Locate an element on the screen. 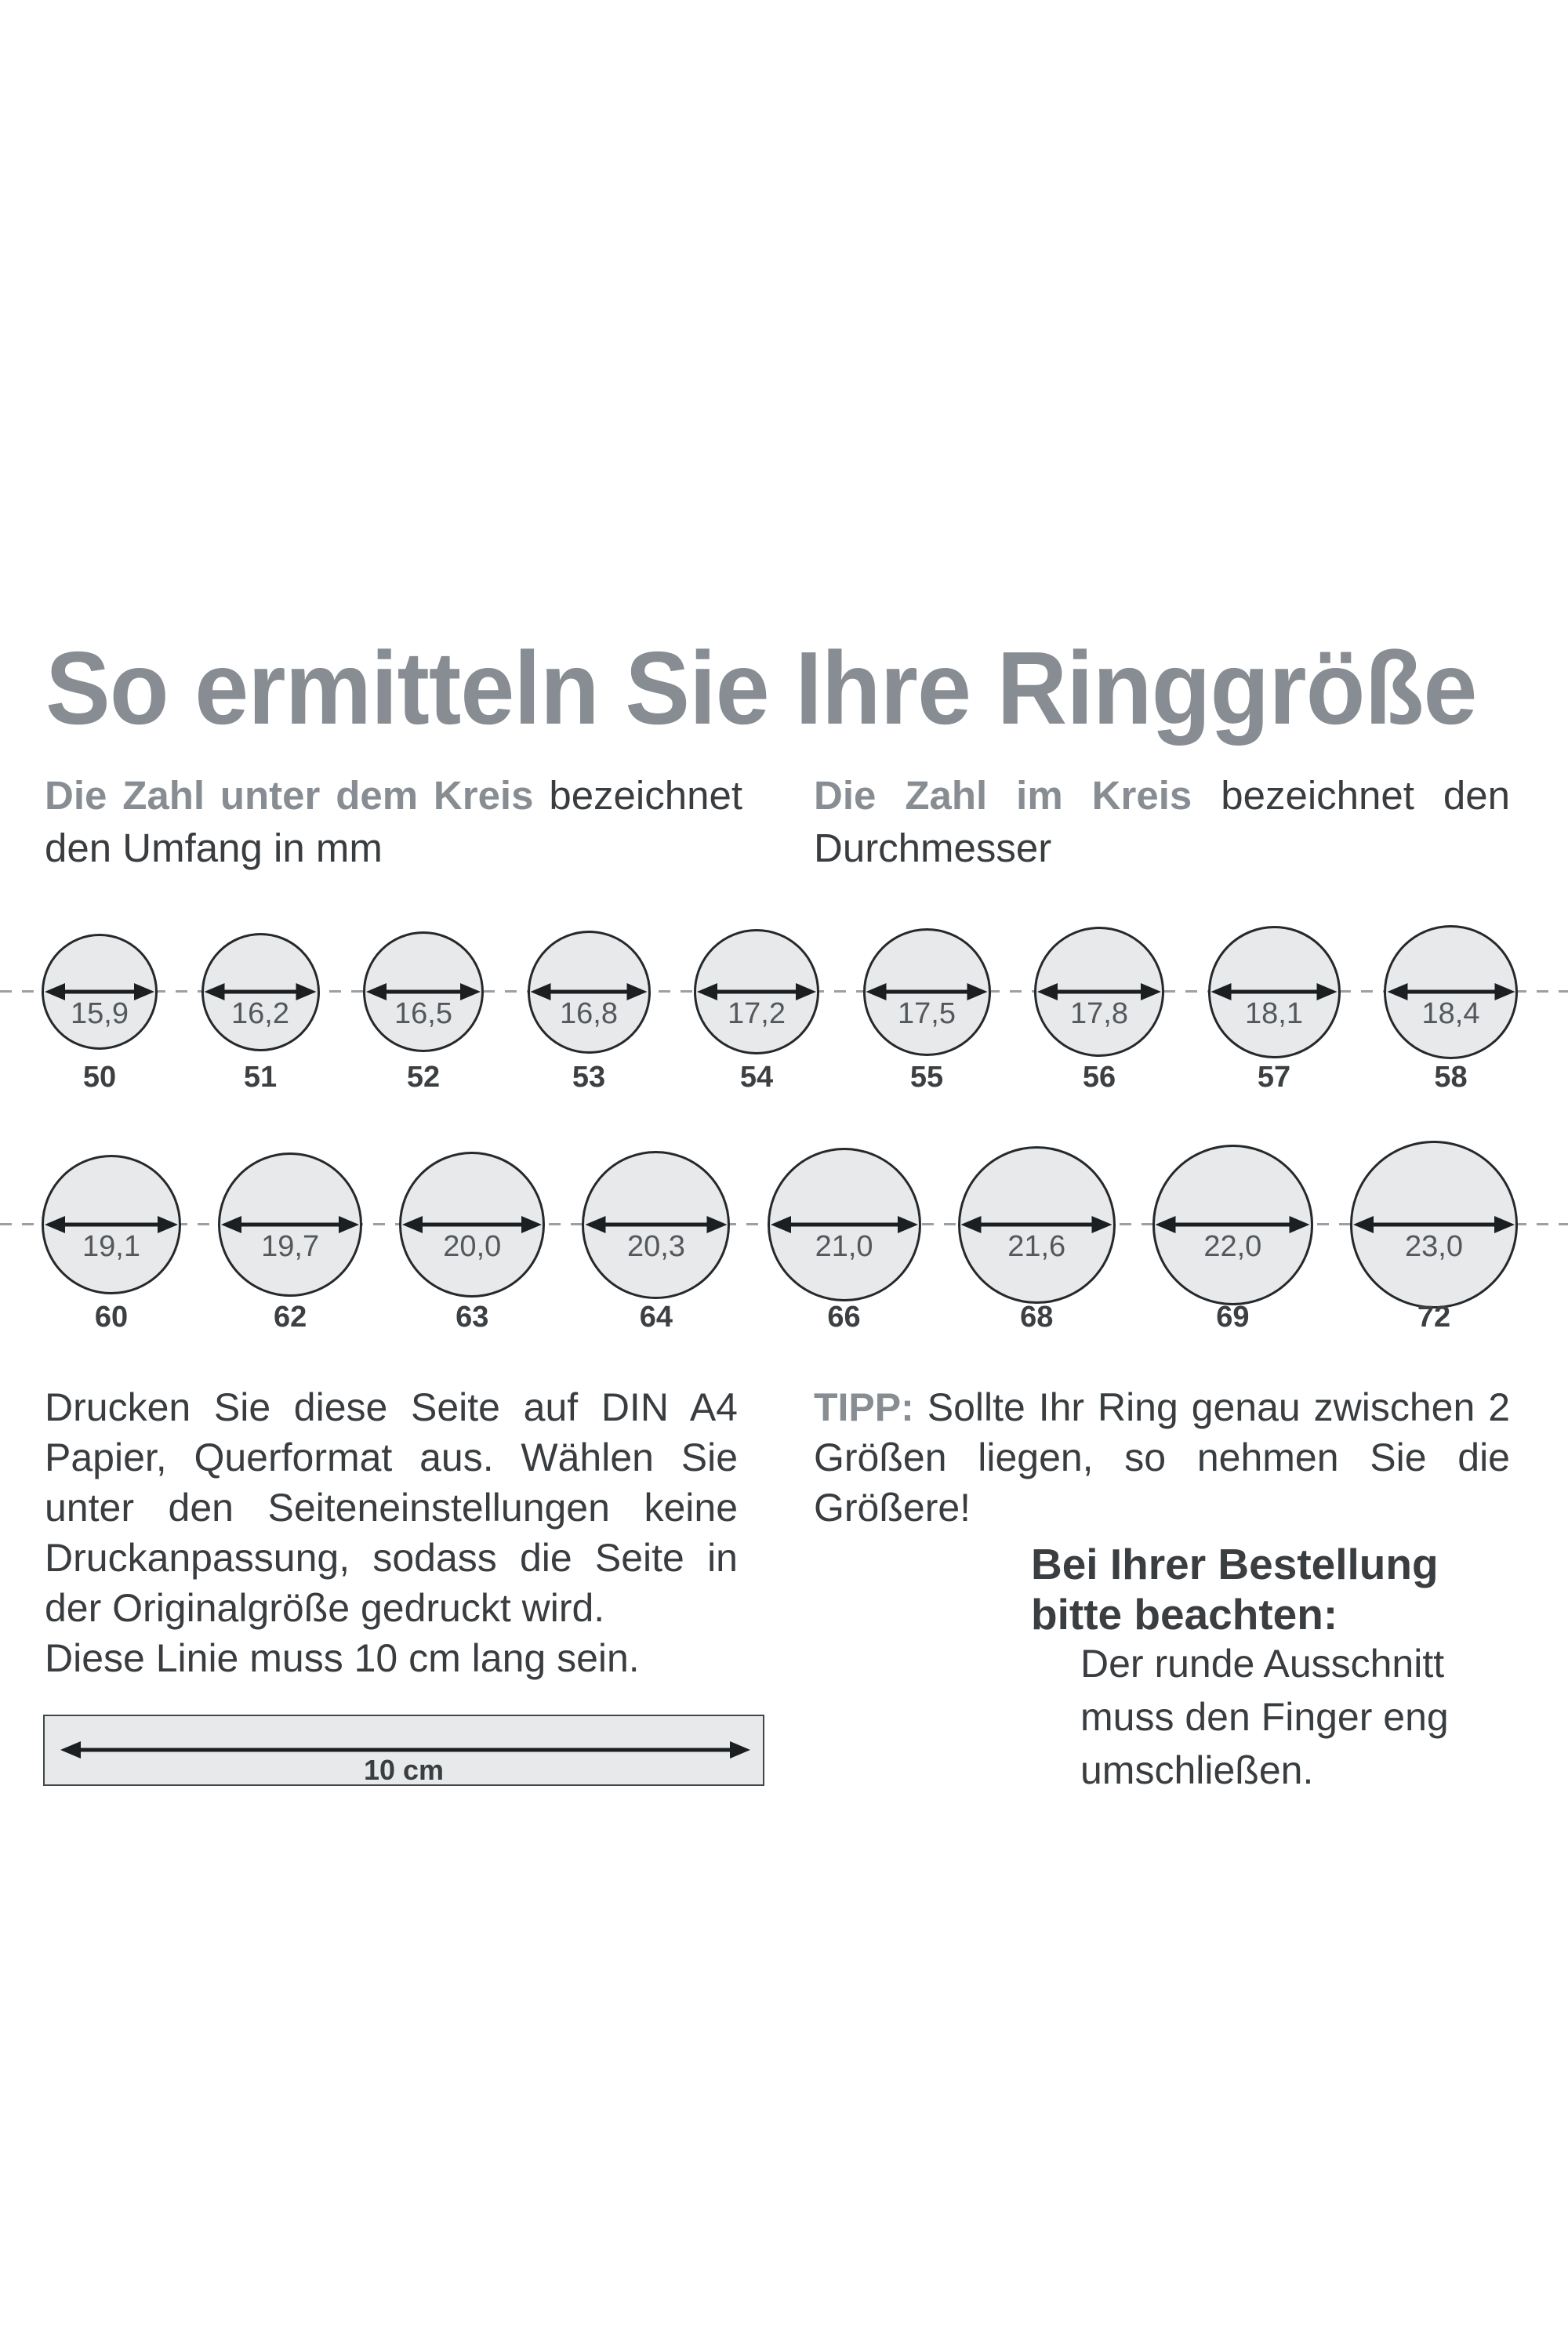 The image size is (1568, 2352). ring-size-circle: 20,0 is located at coordinates (473, 1225).